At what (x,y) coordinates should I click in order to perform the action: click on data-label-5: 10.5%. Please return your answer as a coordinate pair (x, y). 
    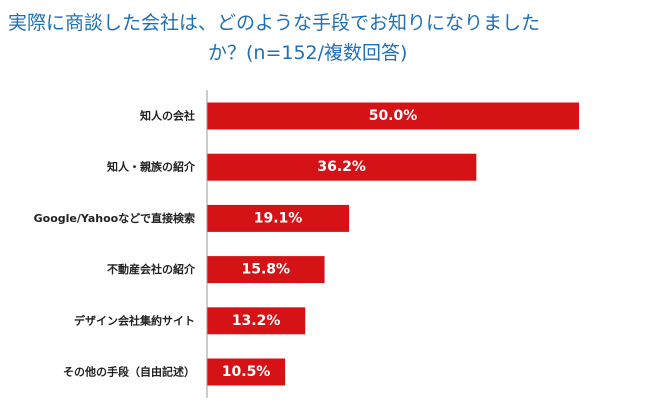
    Looking at the image, I should click on (246, 372).